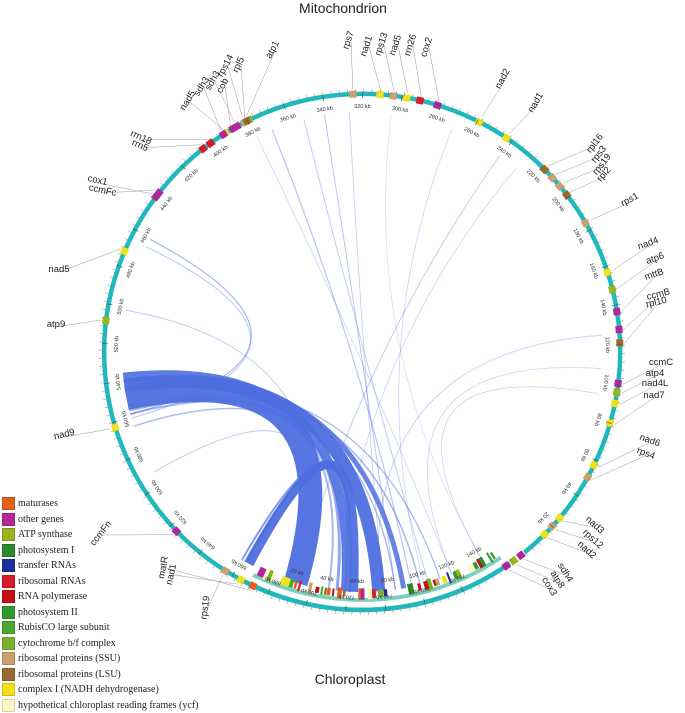 The height and width of the screenshot is (713, 685). Describe the element at coordinates (56, 324) in the screenshot. I see `gene-label: atp9` at that location.